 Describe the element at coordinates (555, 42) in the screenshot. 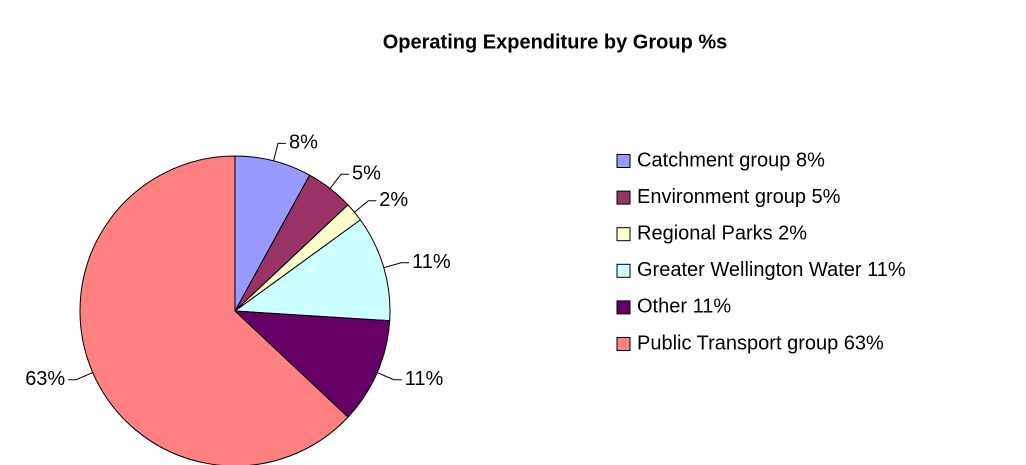

I see `chart-title: Operating Expenditure by Group %s` at that location.